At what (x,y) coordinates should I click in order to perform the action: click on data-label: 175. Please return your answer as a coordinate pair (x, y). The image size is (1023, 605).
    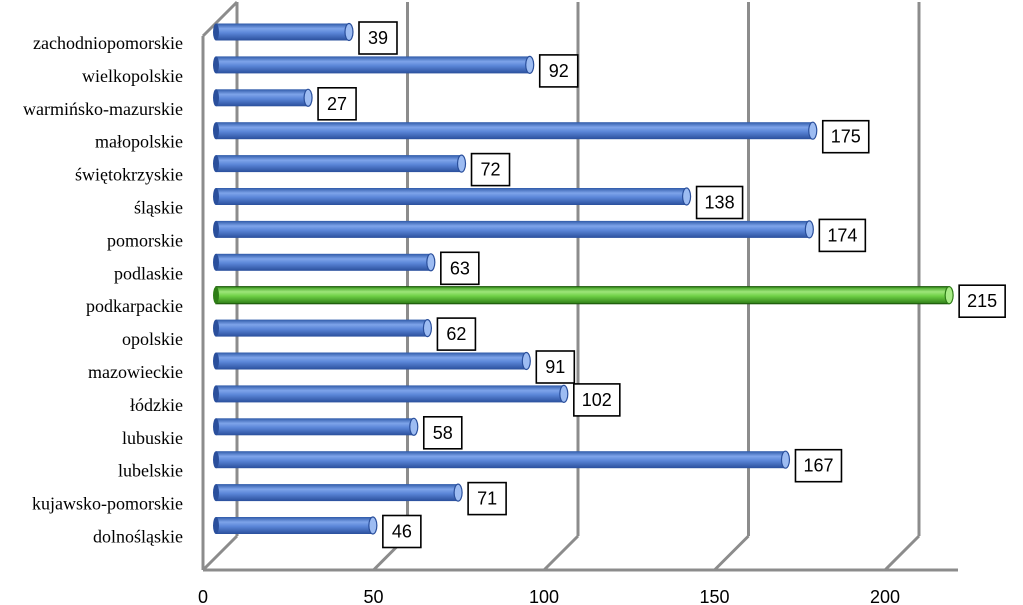
    Looking at the image, I should click on (846, 137).